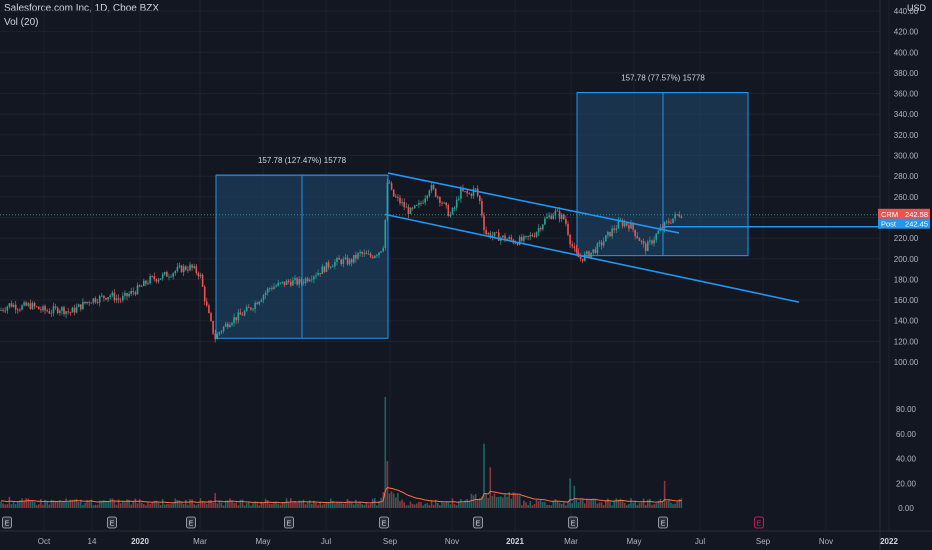 The width and height of the screenshot is (932, 550). I want to click on volume-axis: 0.00 20.00 40.00 60.00 80.00, so click(906, 459).